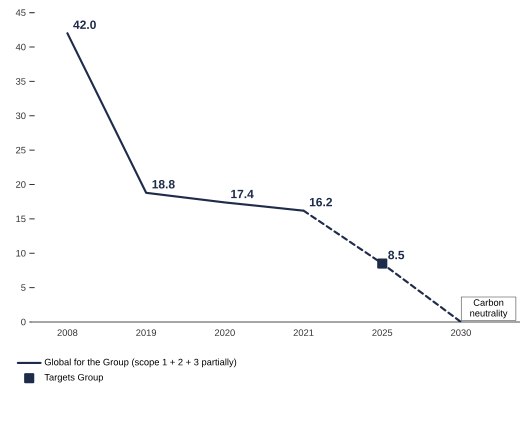 The height and width of the screenshot is (434, 526). What do you see at coordinates (382, 332) in the screenshot?
I see `x-tick-label: 2025` at bounding box center [382, 332].